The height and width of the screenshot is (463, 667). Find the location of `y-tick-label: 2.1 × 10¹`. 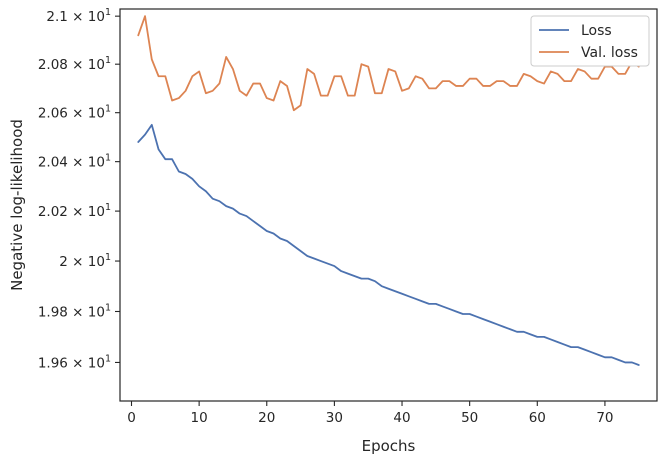

y-tick-label: 2.1 × 10¹ is located at coordinates (78, 16).